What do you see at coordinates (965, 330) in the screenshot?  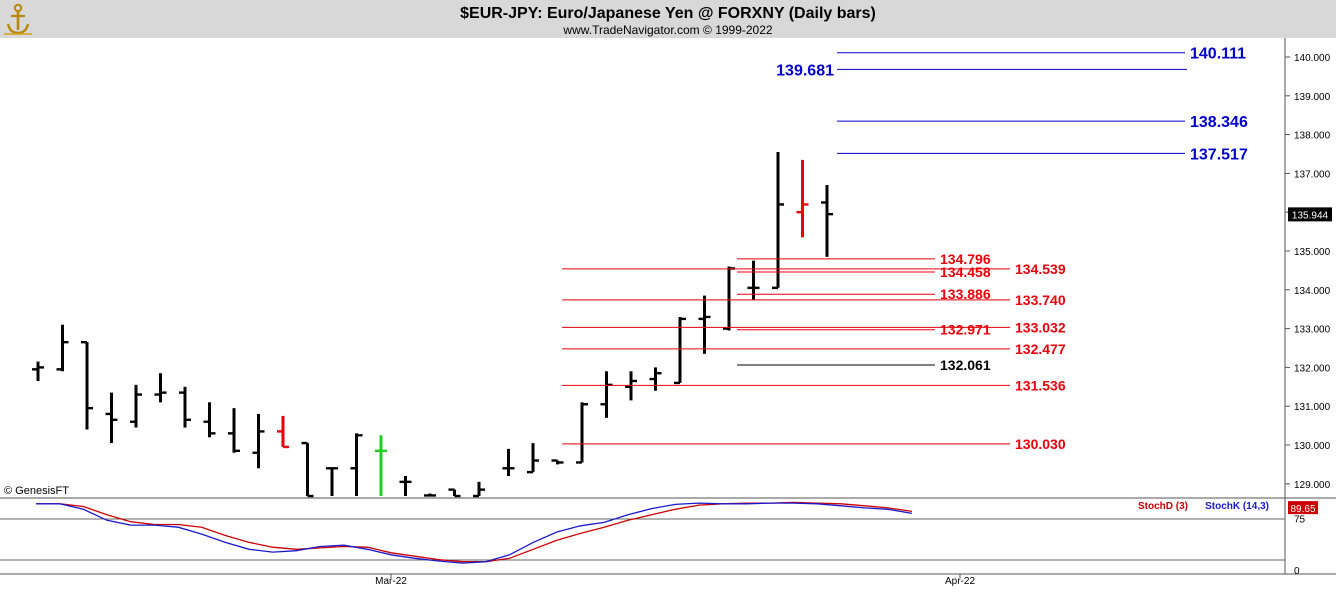 I see `fib-level-label: 132.971` at bounding box center [965, 330].